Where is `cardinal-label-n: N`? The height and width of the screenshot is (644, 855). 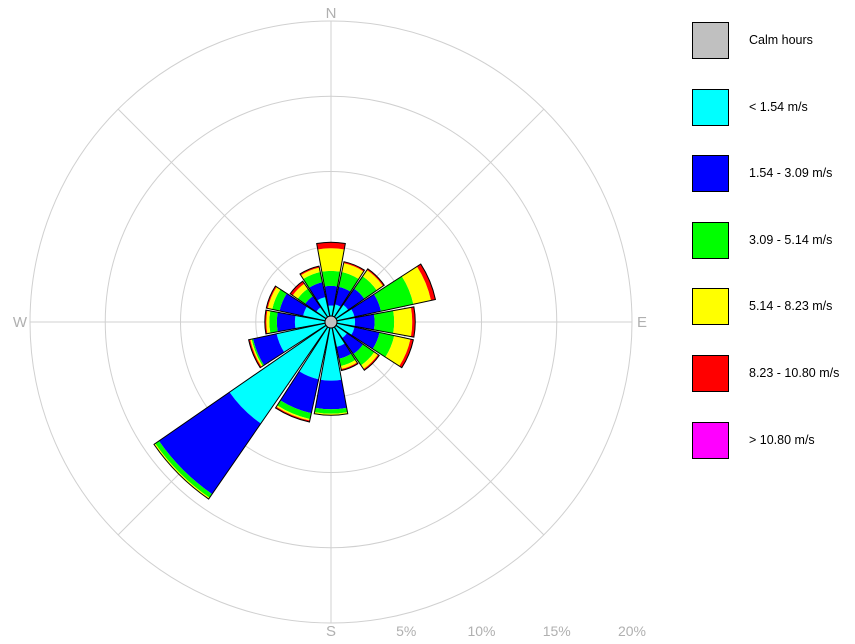
cardinal-label-n: N is located at coordinates (331, 13).